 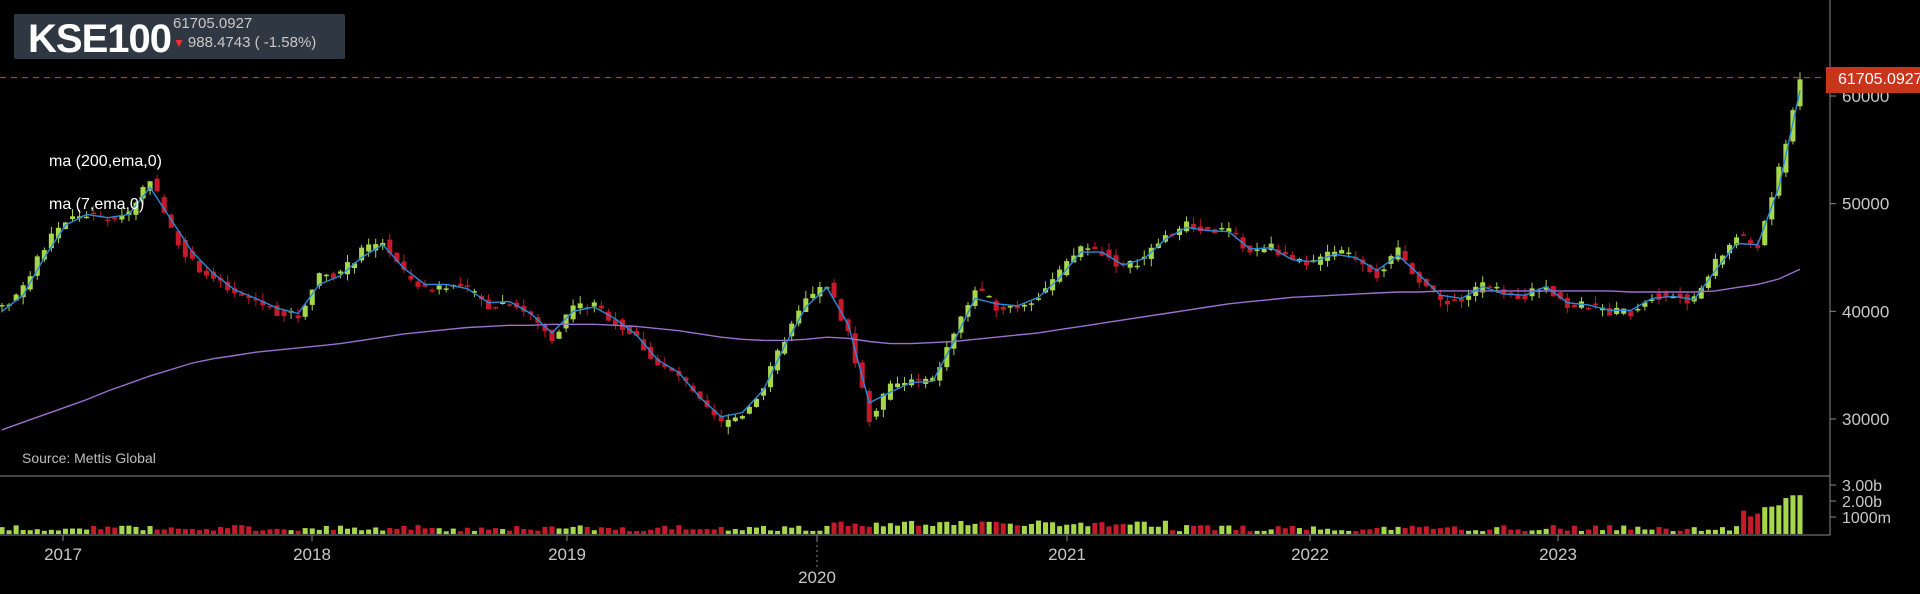 I want to click on y-tick-label: 30000, so click(x=1865, y=419).